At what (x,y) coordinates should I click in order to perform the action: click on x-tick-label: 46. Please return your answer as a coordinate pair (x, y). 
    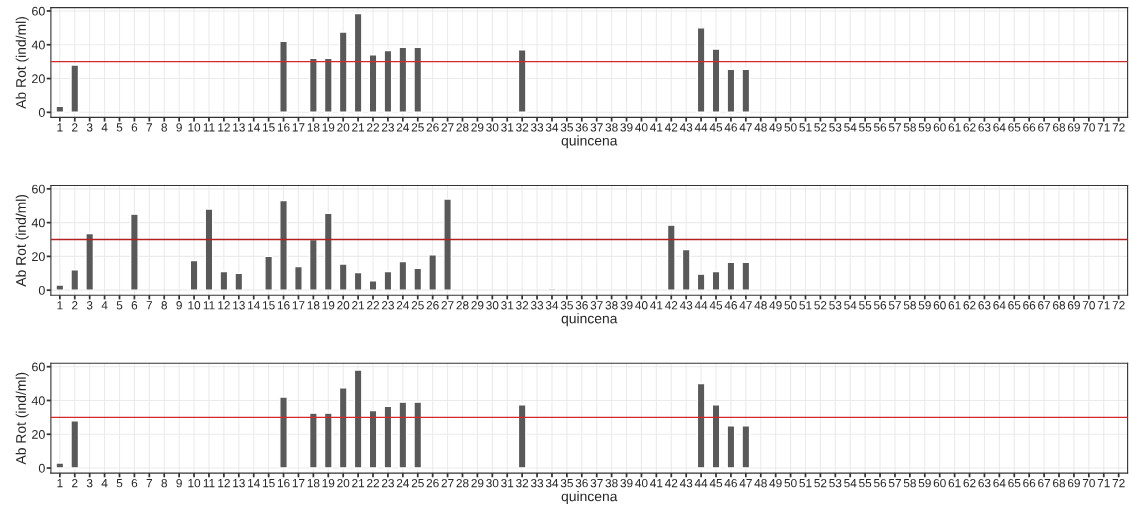
    Looking at the image, I should click on (730, 305).